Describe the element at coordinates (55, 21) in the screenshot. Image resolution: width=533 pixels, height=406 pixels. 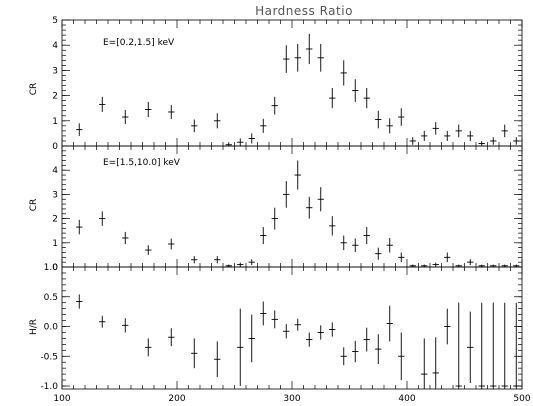
I see `y-tick-label: 5` at that location.